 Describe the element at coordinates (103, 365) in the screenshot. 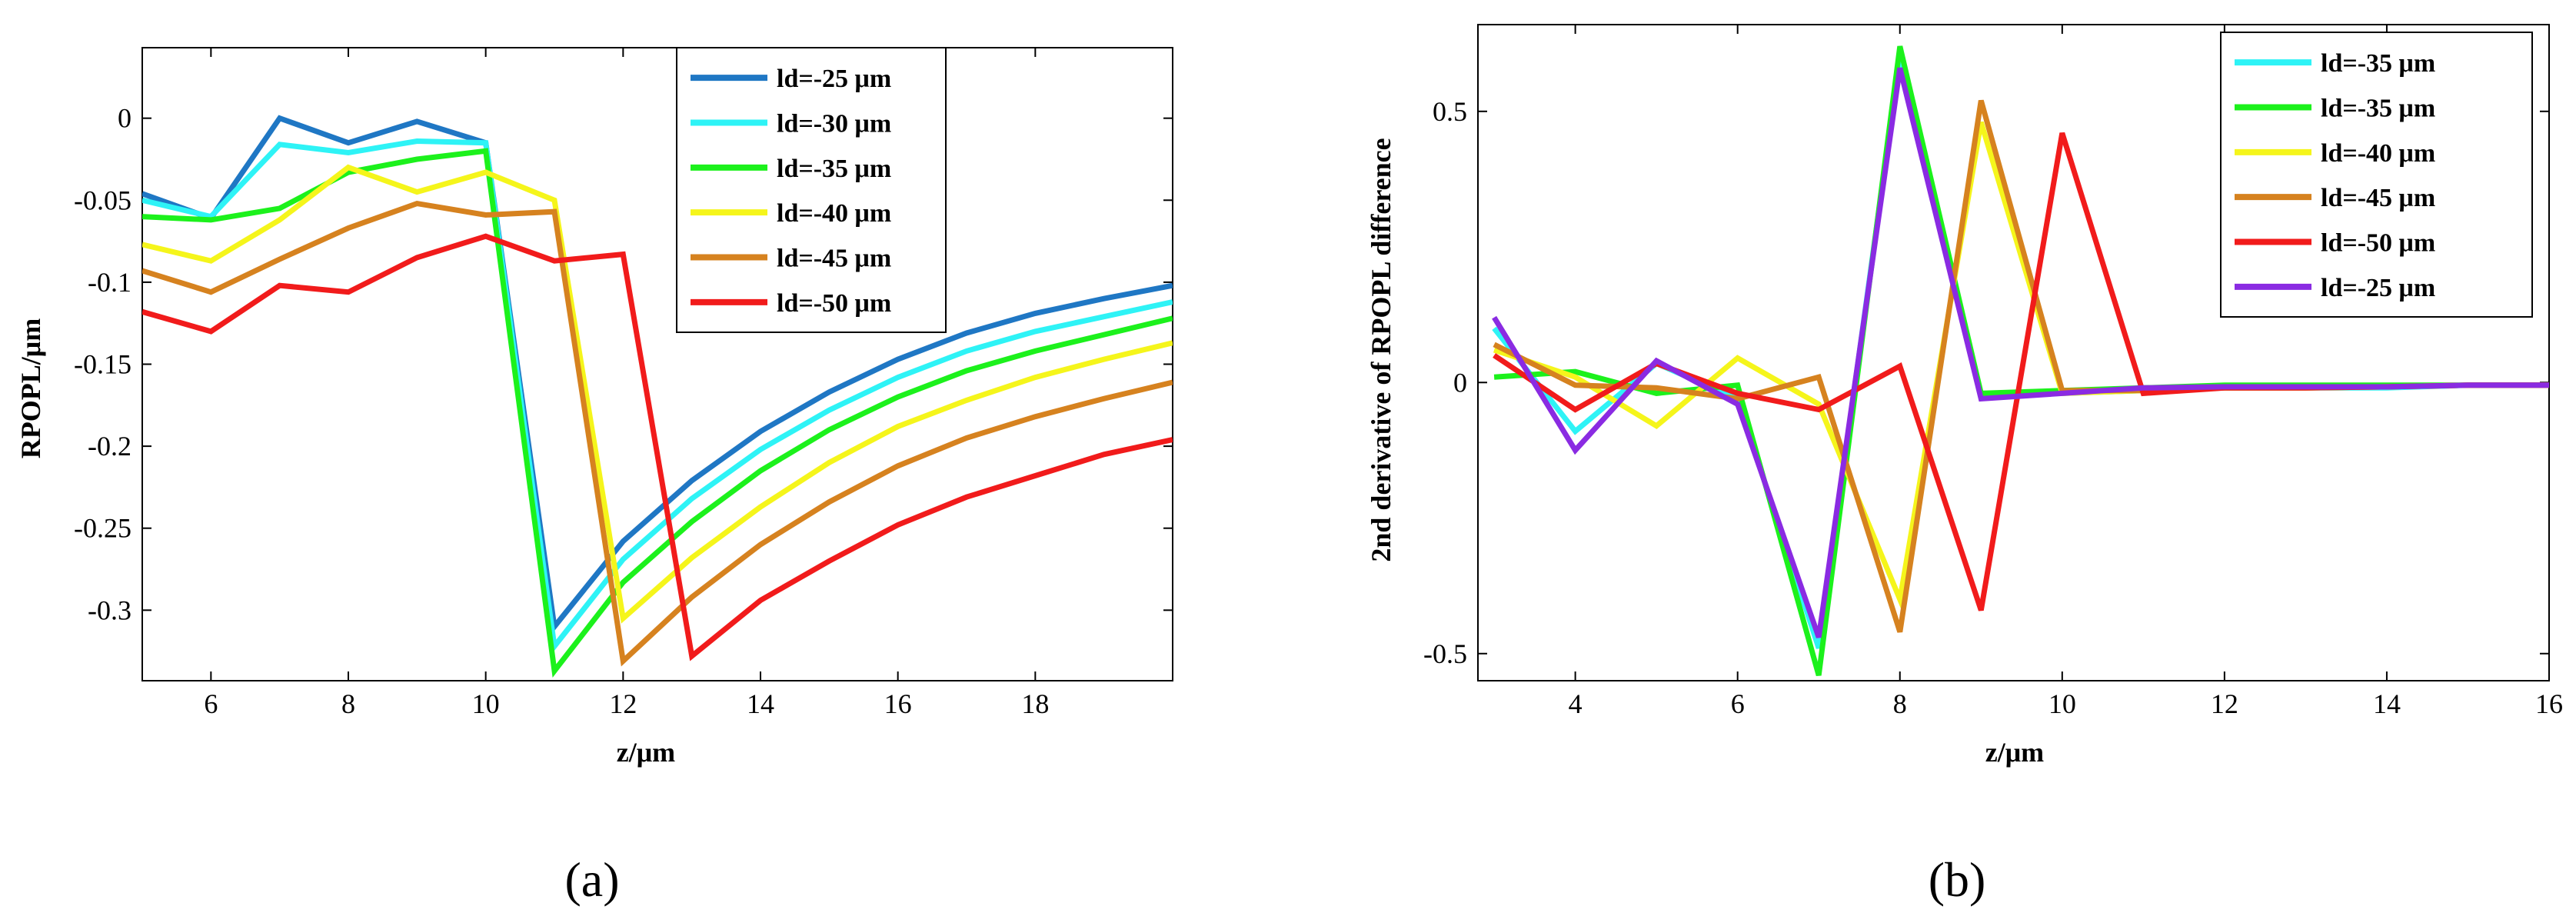

I see `chart-a-y-tick-label: -0.15` at that location.